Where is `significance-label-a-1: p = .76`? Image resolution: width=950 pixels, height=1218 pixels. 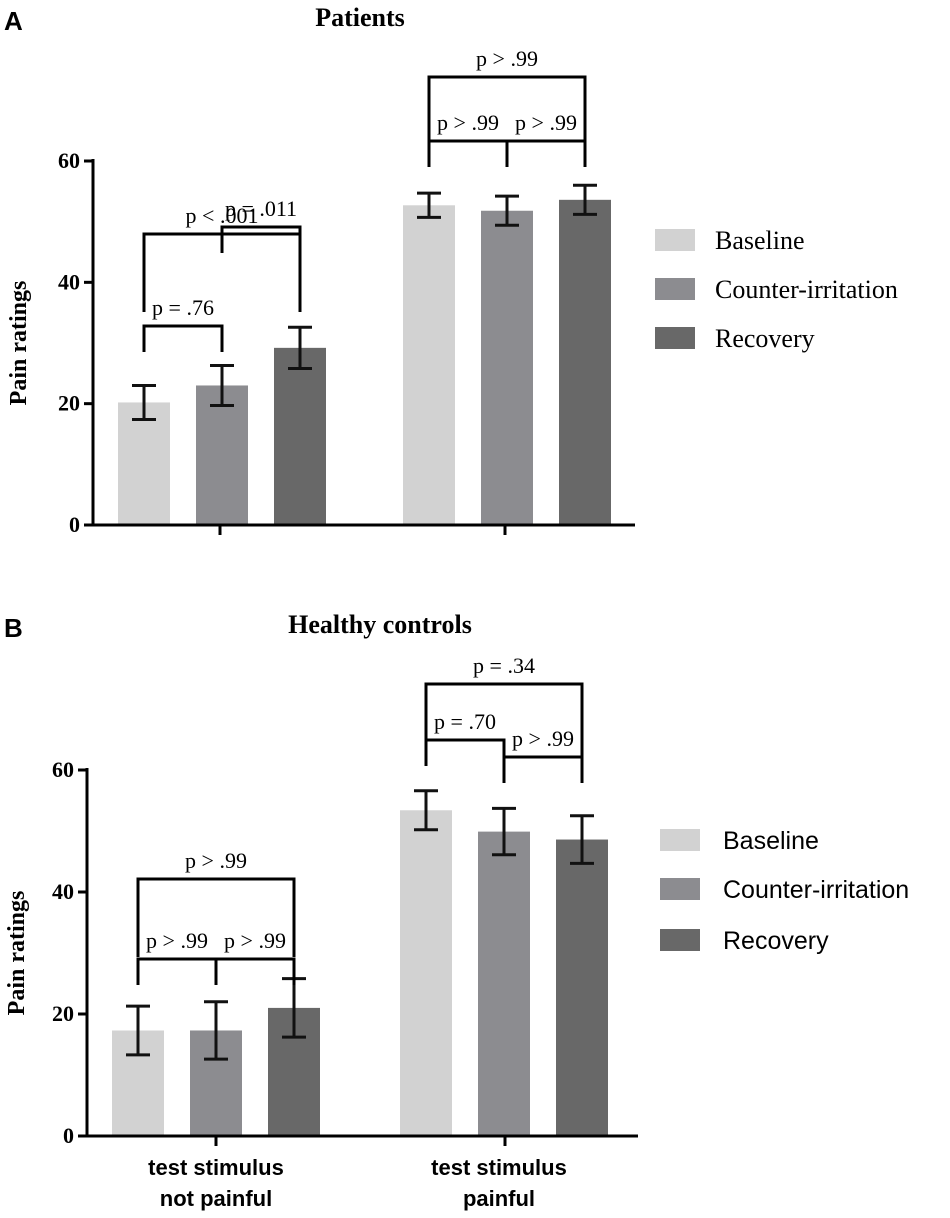 significance-label-a-1: p = .76 is located at coordinates (183, 307).